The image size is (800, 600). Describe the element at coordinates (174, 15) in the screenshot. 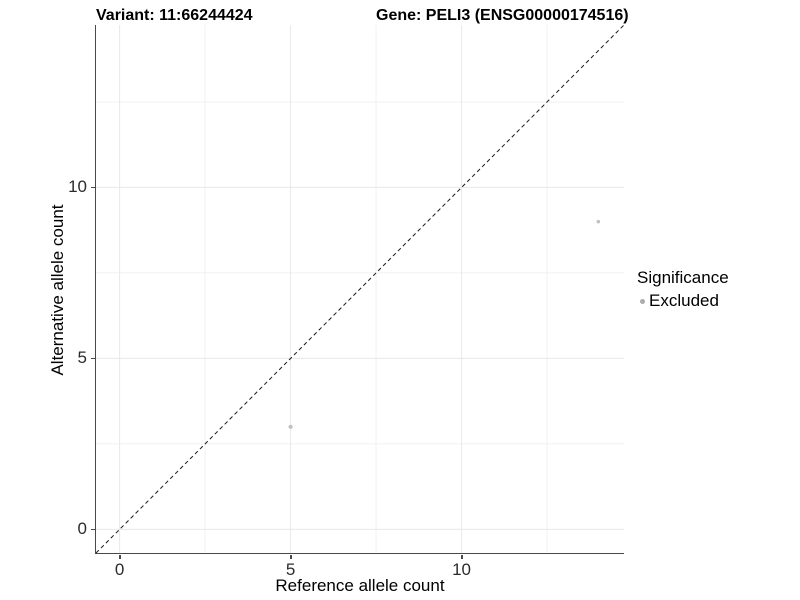

I see `plot-title-variant: Variant: 11:66244424` at that location.